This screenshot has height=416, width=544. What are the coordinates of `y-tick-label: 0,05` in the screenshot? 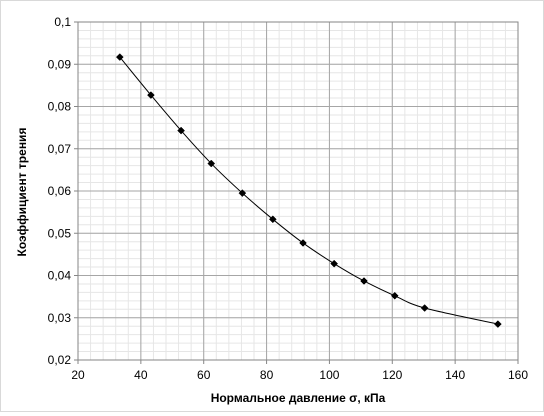 It's located at (60, 233).